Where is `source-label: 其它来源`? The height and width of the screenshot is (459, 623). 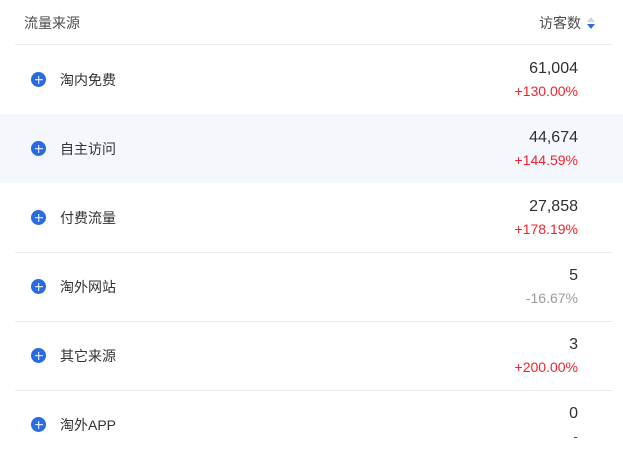
source-label: 其它来源 is located at coordinates (88, 355).